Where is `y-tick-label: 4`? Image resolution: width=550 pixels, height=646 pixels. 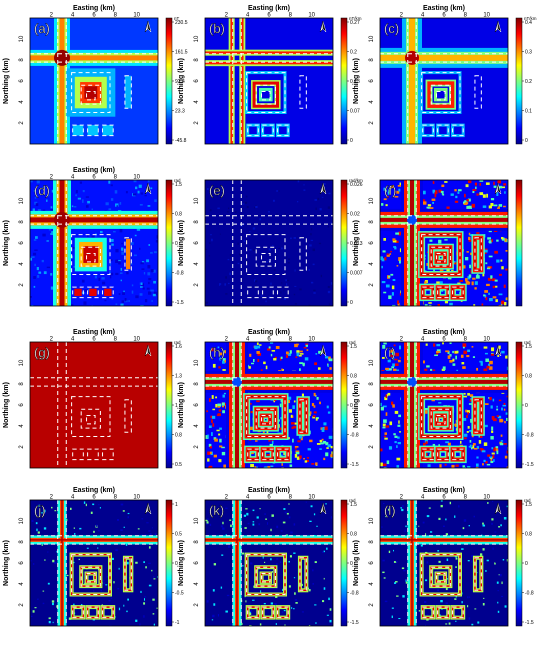 y-tick-label: 4 is located at coordinates (22, 102).